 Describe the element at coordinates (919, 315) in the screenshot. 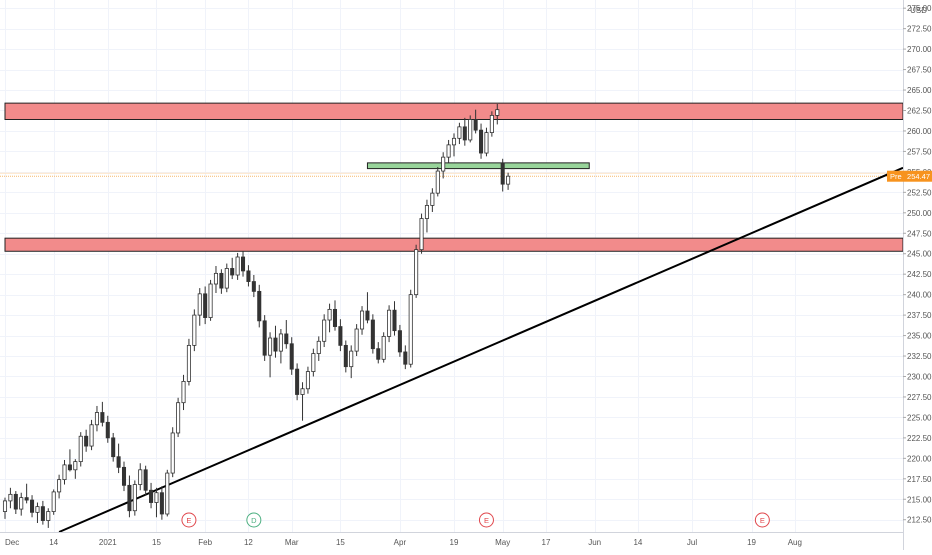

I see `price-tick-label: 237.50` at that location.